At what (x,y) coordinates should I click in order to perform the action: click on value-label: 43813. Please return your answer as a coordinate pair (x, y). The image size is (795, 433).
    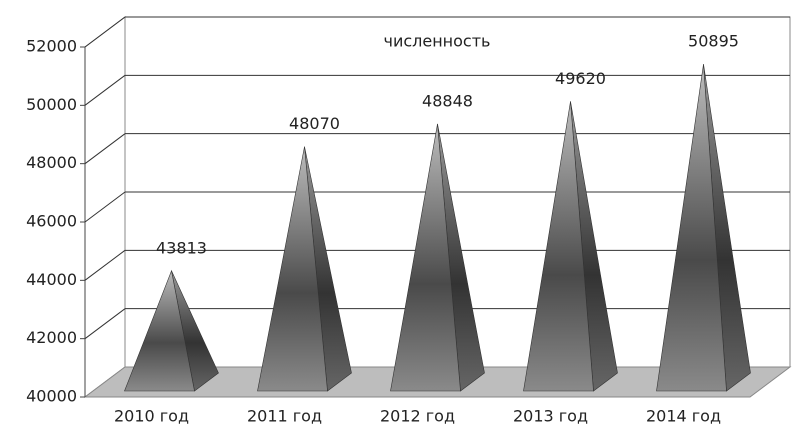
    Looking at the image, I should click on (181, 247).